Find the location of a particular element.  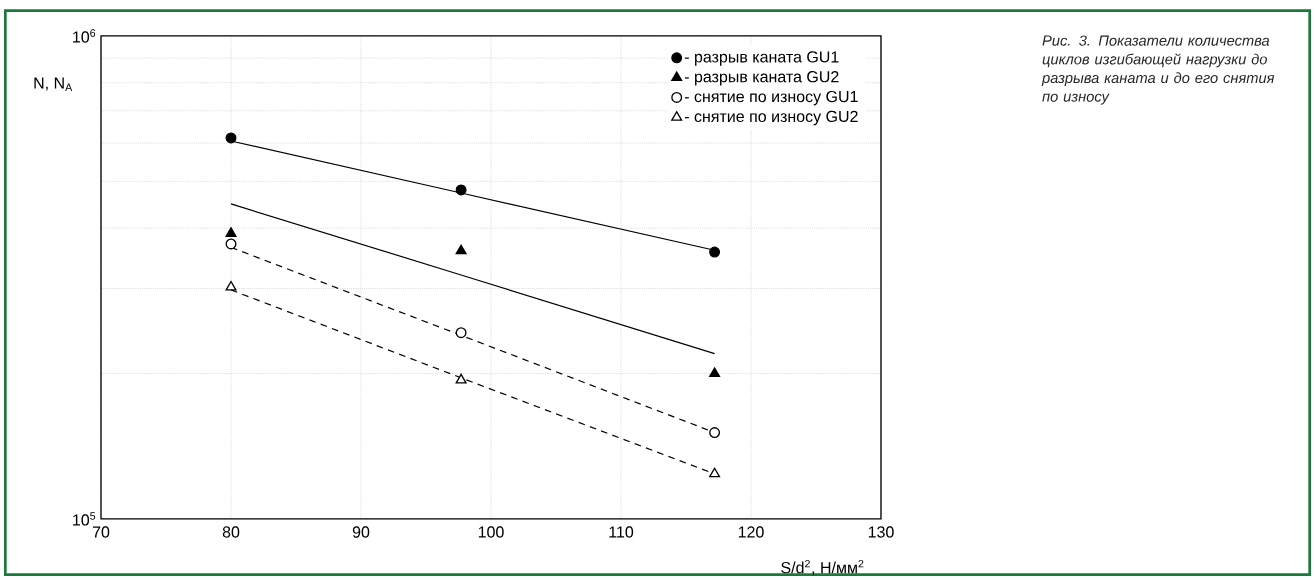

legend-label: - разрыв каната GU2 is located at coordinates (761, 78).